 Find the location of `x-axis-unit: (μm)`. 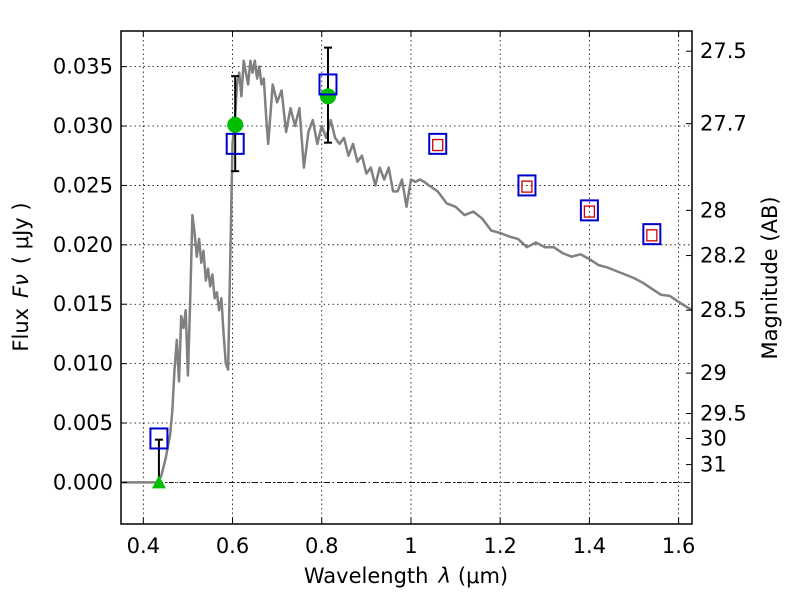

x-axis-unit: (μm) is located at coordinates (483, 576).